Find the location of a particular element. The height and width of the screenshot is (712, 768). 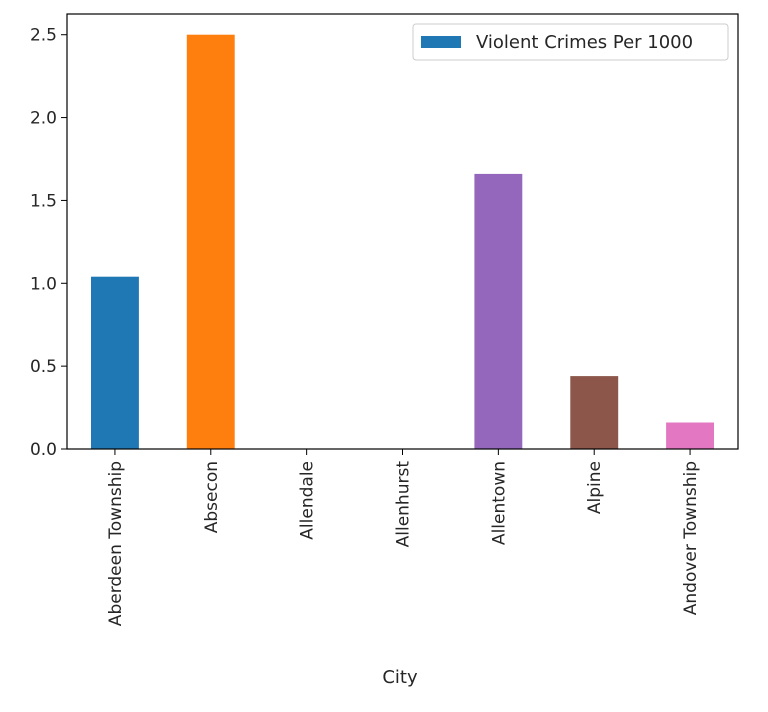

legend-box is located at coordinates (570, 42).